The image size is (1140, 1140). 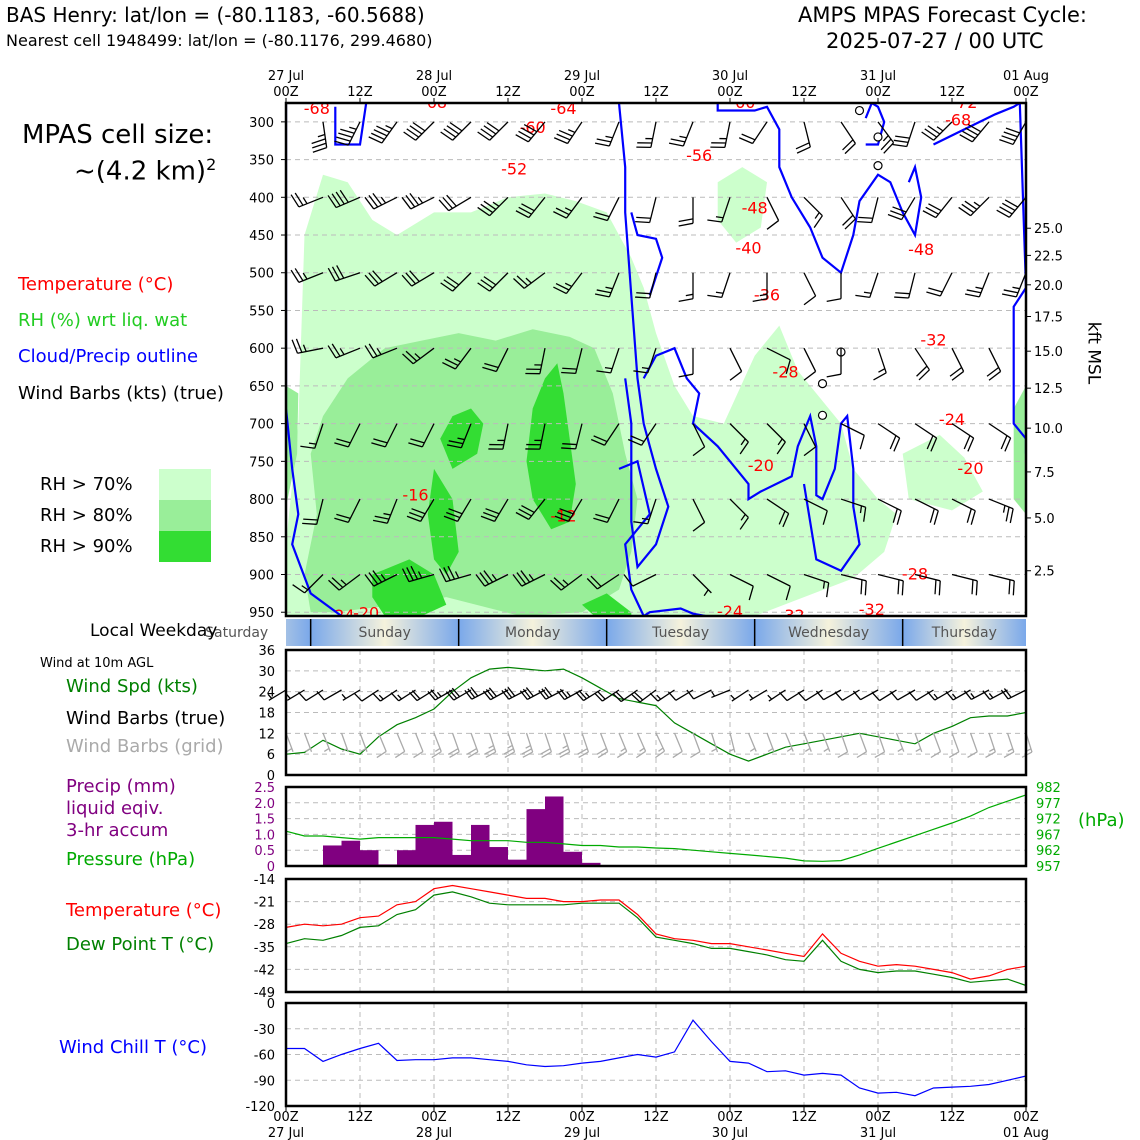 I want to click on main-wind-barb-131-full-barb, so click(x=447, y=574).